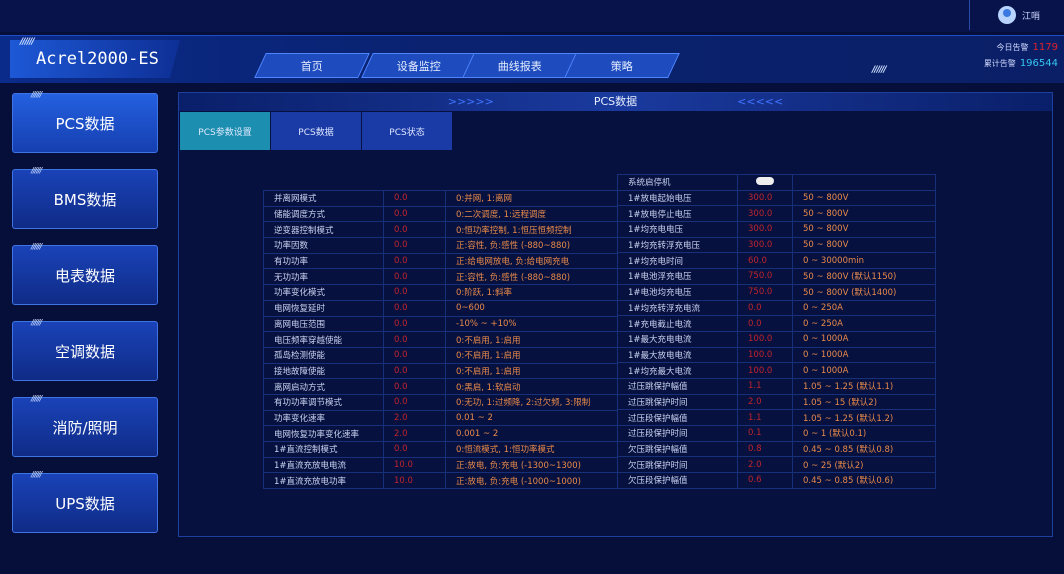 The height and width of the screenshot is (574, 1064). What do you see at coordinates (677, 465) in the screenshot?
I see `param-name: 欠压跳保护时间` at bounding box center [677, 465].